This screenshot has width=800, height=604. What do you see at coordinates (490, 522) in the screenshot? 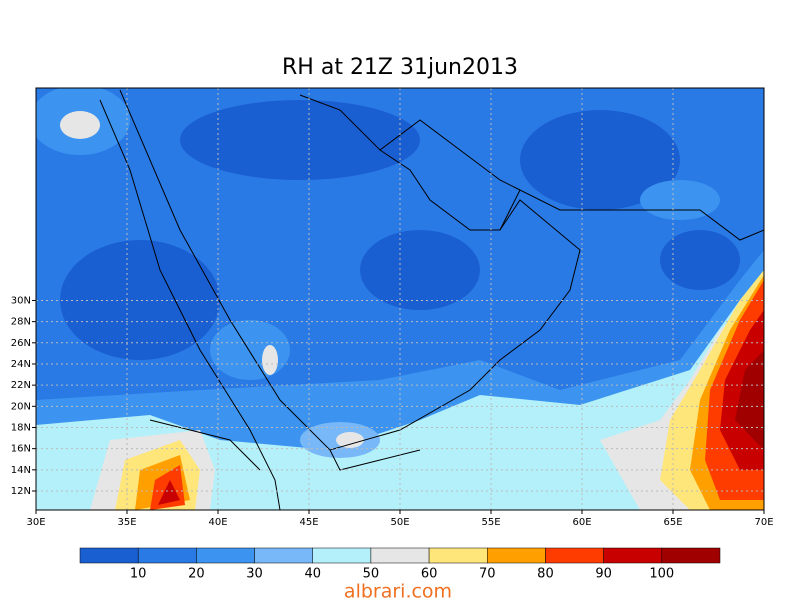
I see `lon-label: 55E` at bounding box center [490, 522].